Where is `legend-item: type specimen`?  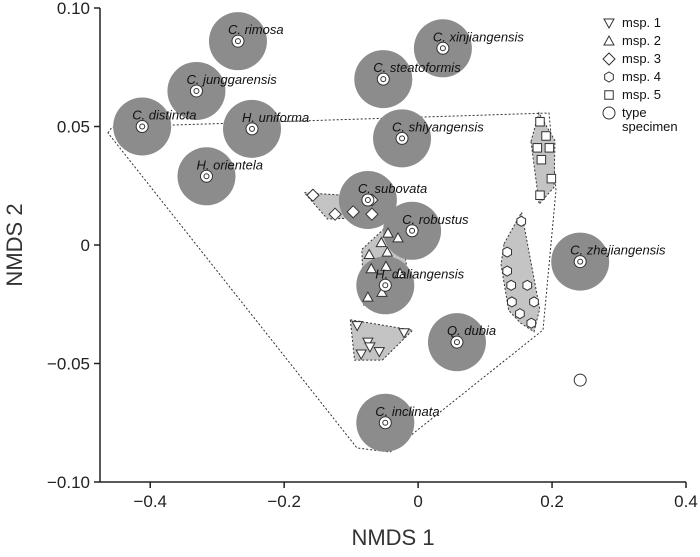
legend-item: type specimen is located at coordinates (649, 120).